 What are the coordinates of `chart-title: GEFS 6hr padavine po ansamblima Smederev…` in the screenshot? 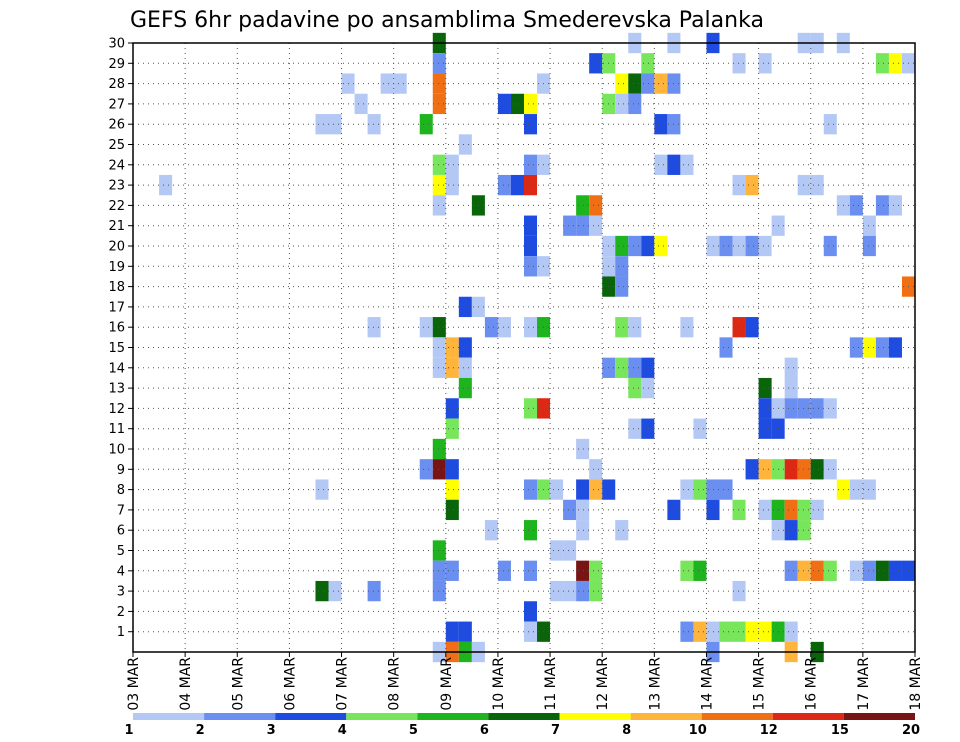 It's located at (447, 20).